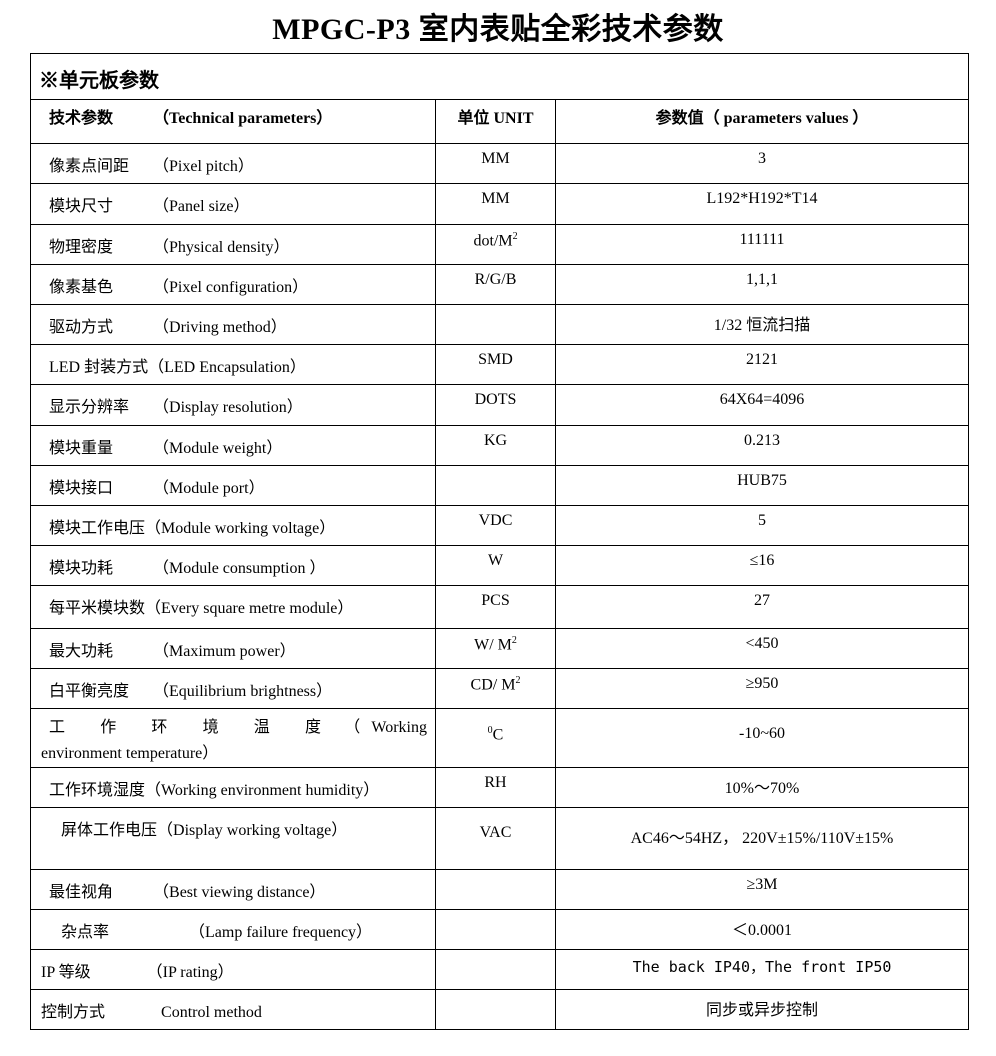  What do you see at coordinates (495, 560) in the screenshot?
I see `unit-text: W` at bounding box center [495, 560].